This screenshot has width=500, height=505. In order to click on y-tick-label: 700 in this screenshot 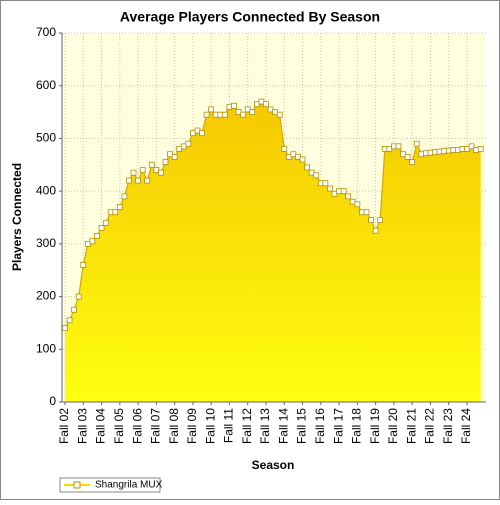, I will do `click(46, 32)`.